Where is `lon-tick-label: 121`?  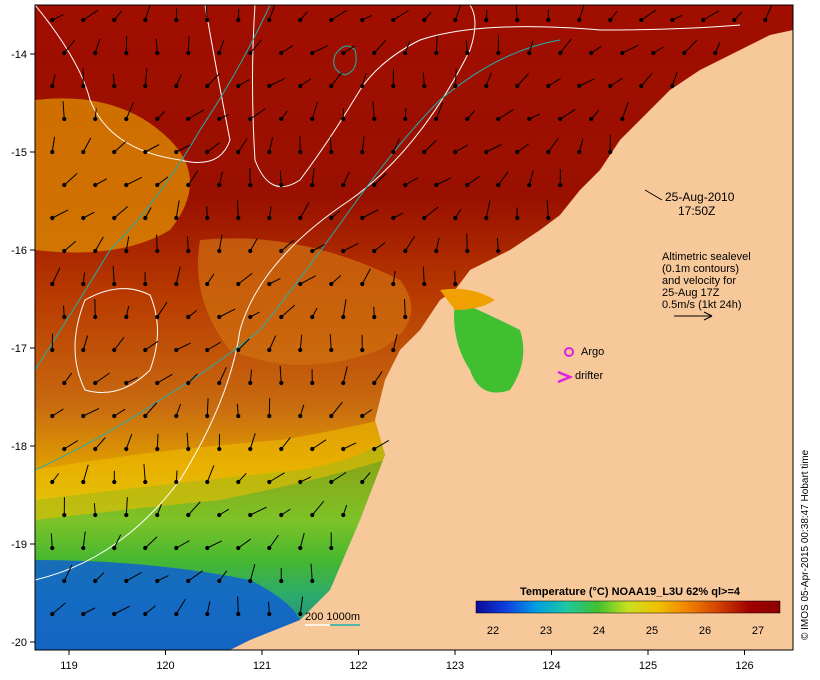 lon-tick-label: 121 is located at coordinates (262, 666).